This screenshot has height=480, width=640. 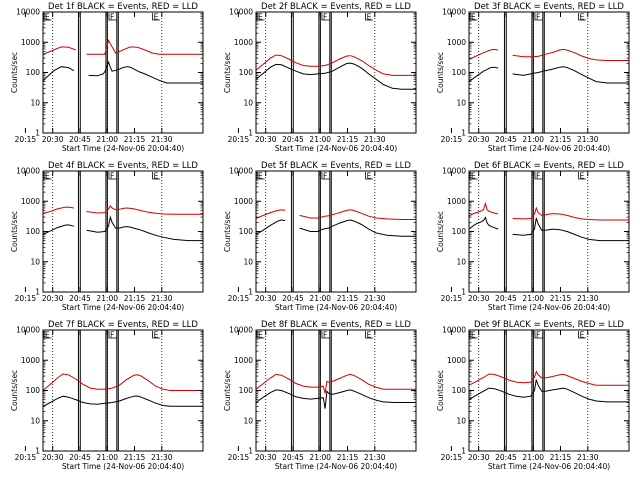 What do you see at coordinates (123, 7) in the screenshot?
I see `panel-title: Det 1f BLACK = Events, RED = LLD` at bounding box center [123, 7].